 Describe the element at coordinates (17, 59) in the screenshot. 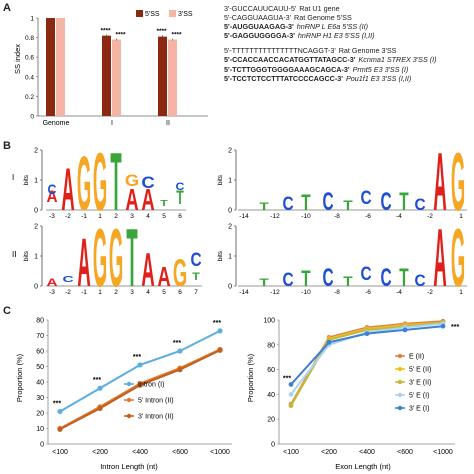

I see `bar-chart-ylabel: SS index` at that location.